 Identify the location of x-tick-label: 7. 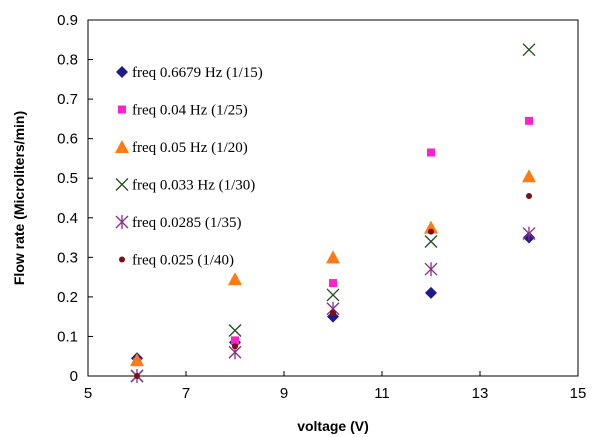
(186, 393).